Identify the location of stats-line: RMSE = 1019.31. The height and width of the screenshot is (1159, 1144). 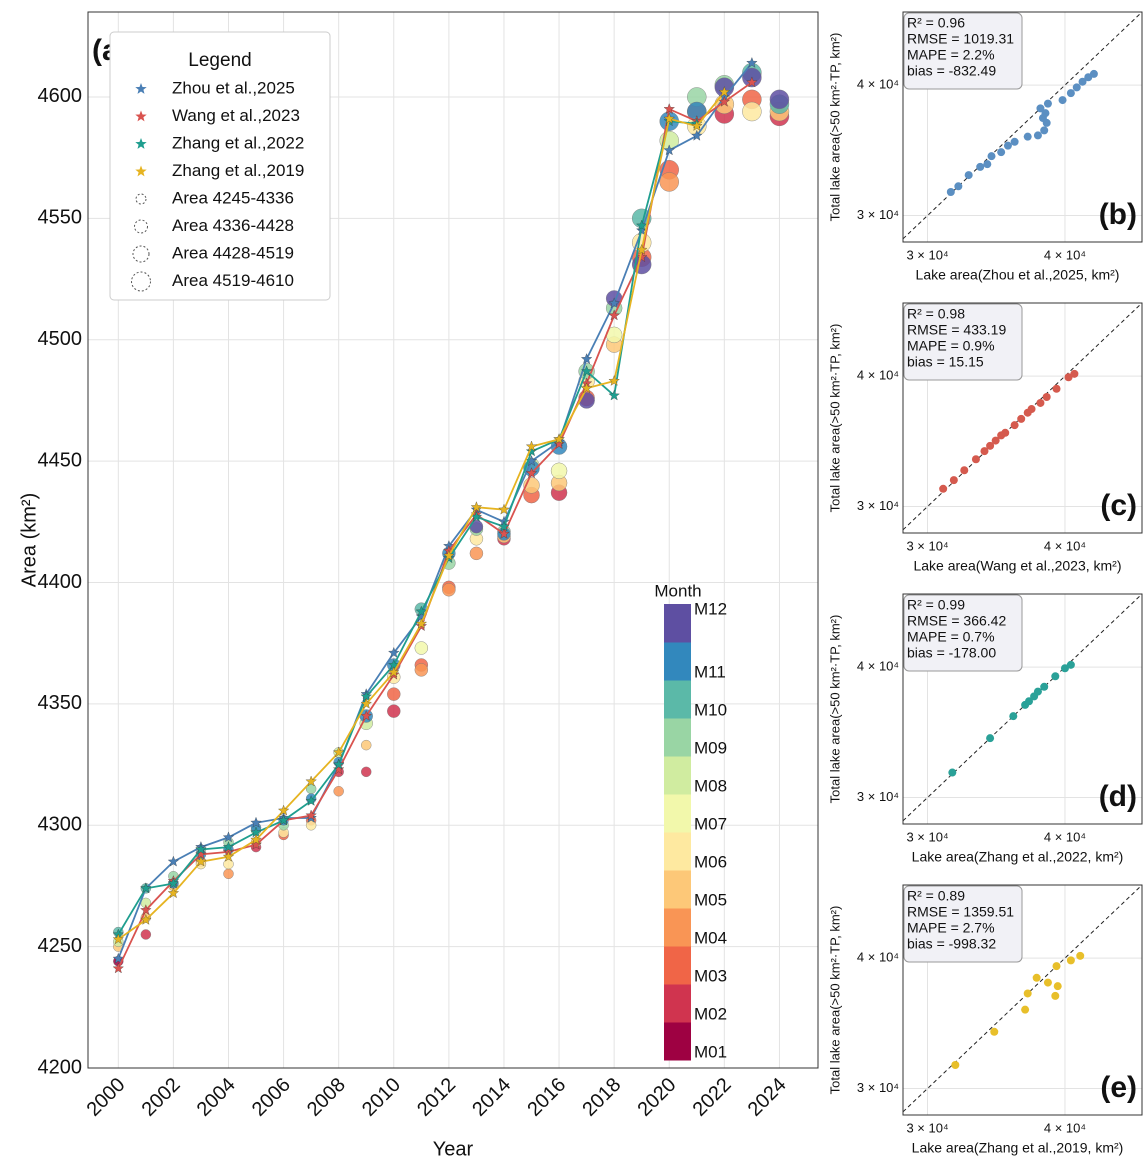
(960, 39).